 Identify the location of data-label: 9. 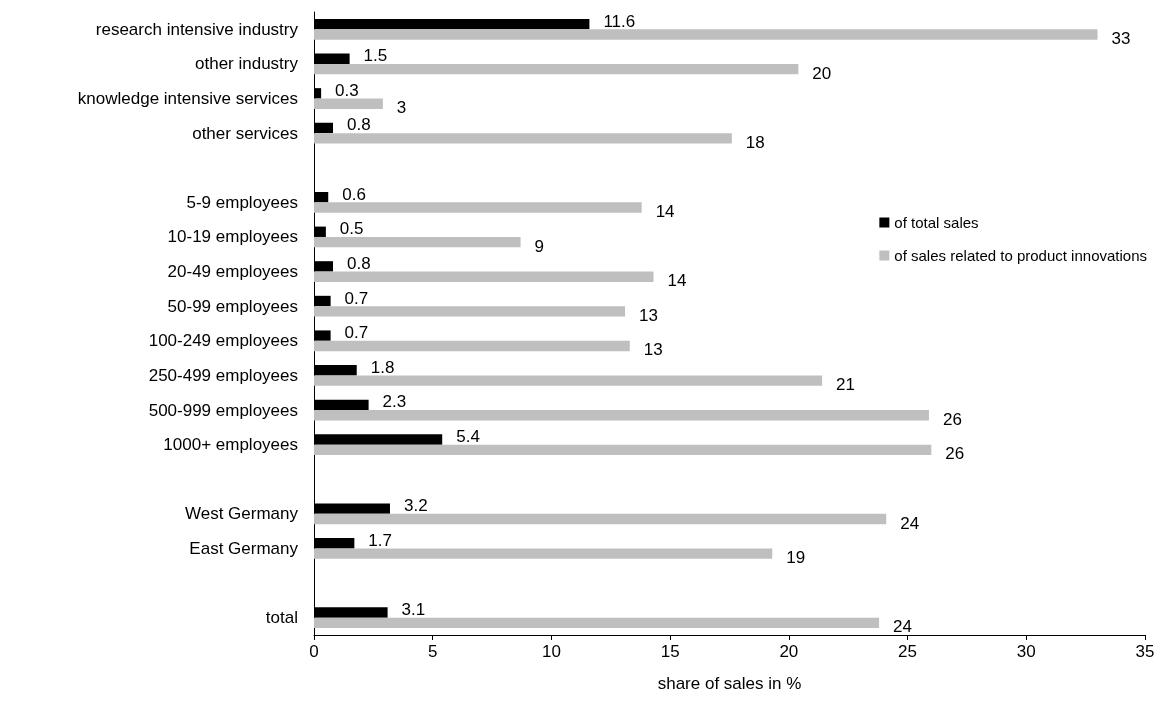
(539, 246).